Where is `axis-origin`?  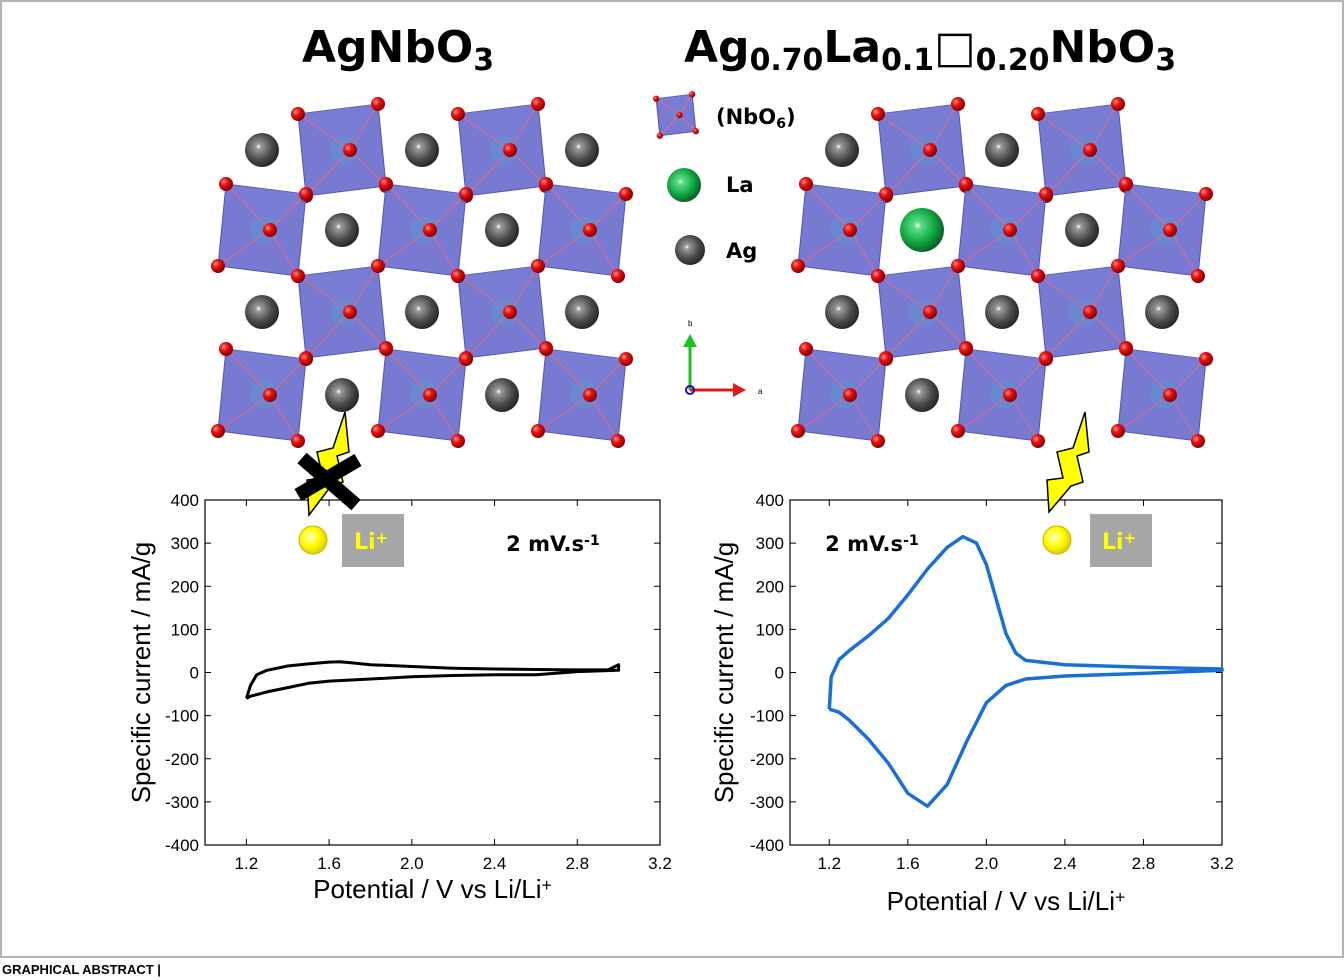 axis-origin is located at coordinates (690, 390).